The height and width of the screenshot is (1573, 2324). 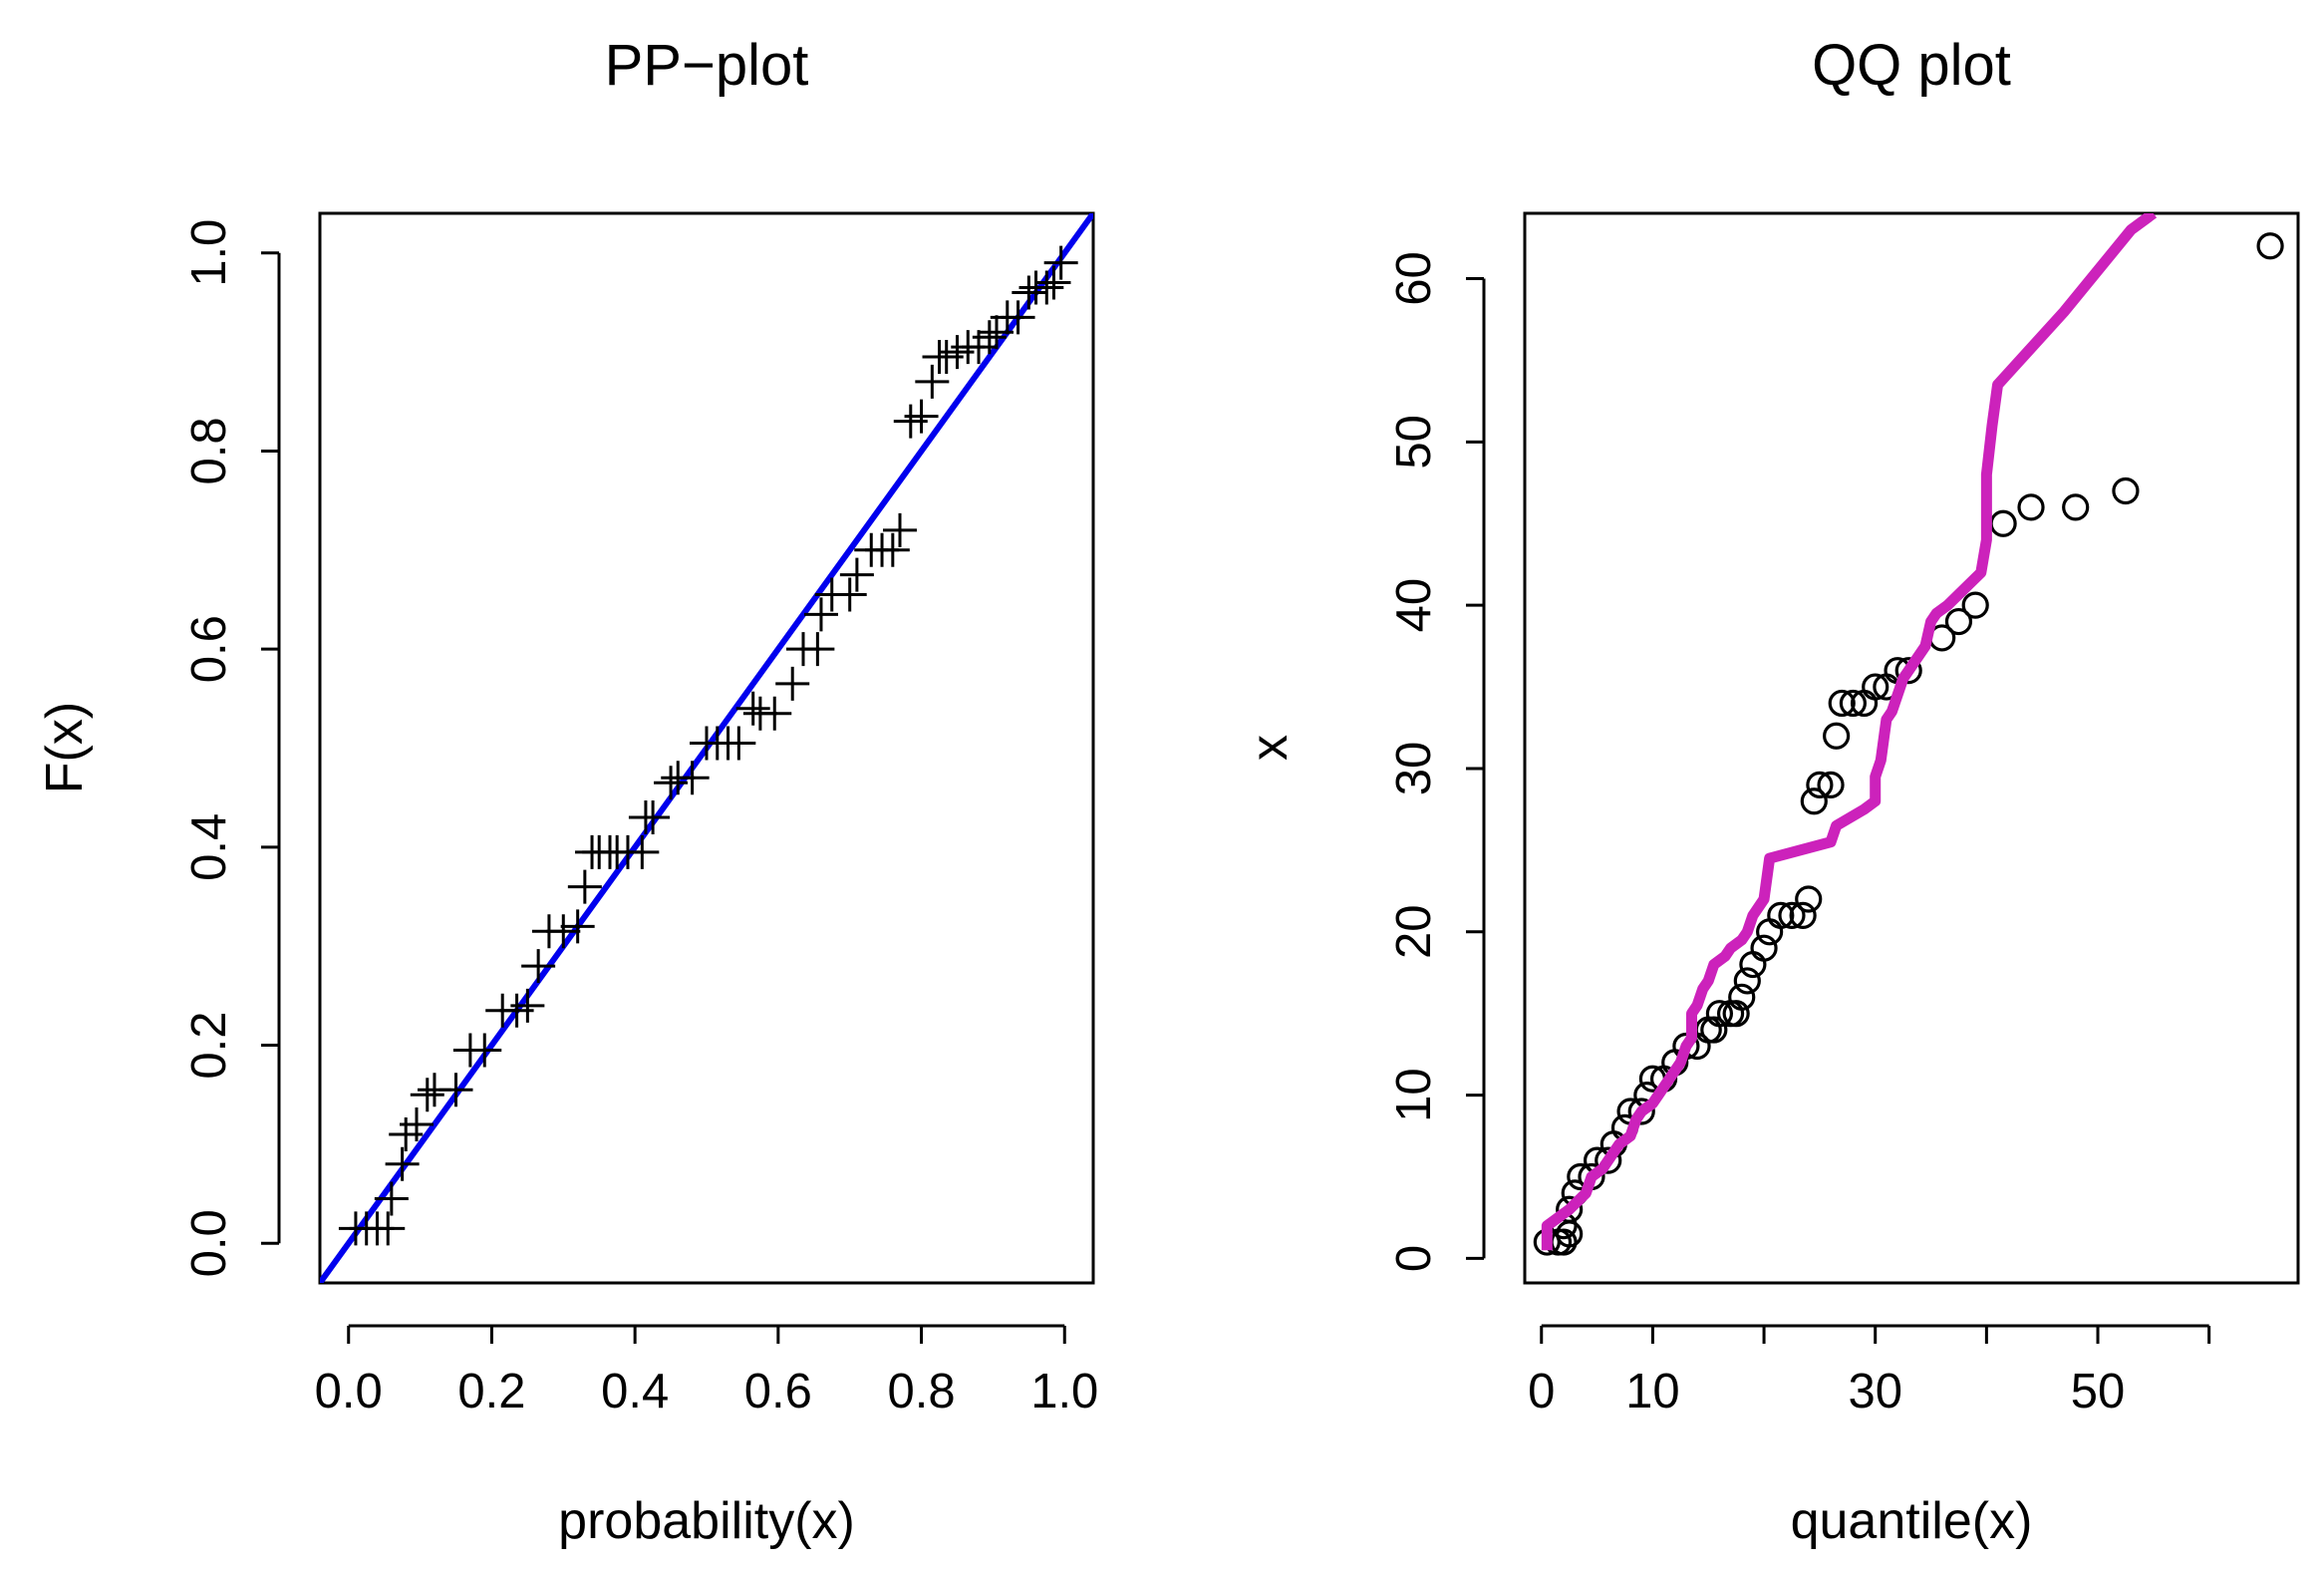 I want to click on qq-plot-x-tick-label: 50, so click(x=2098, y=1391).